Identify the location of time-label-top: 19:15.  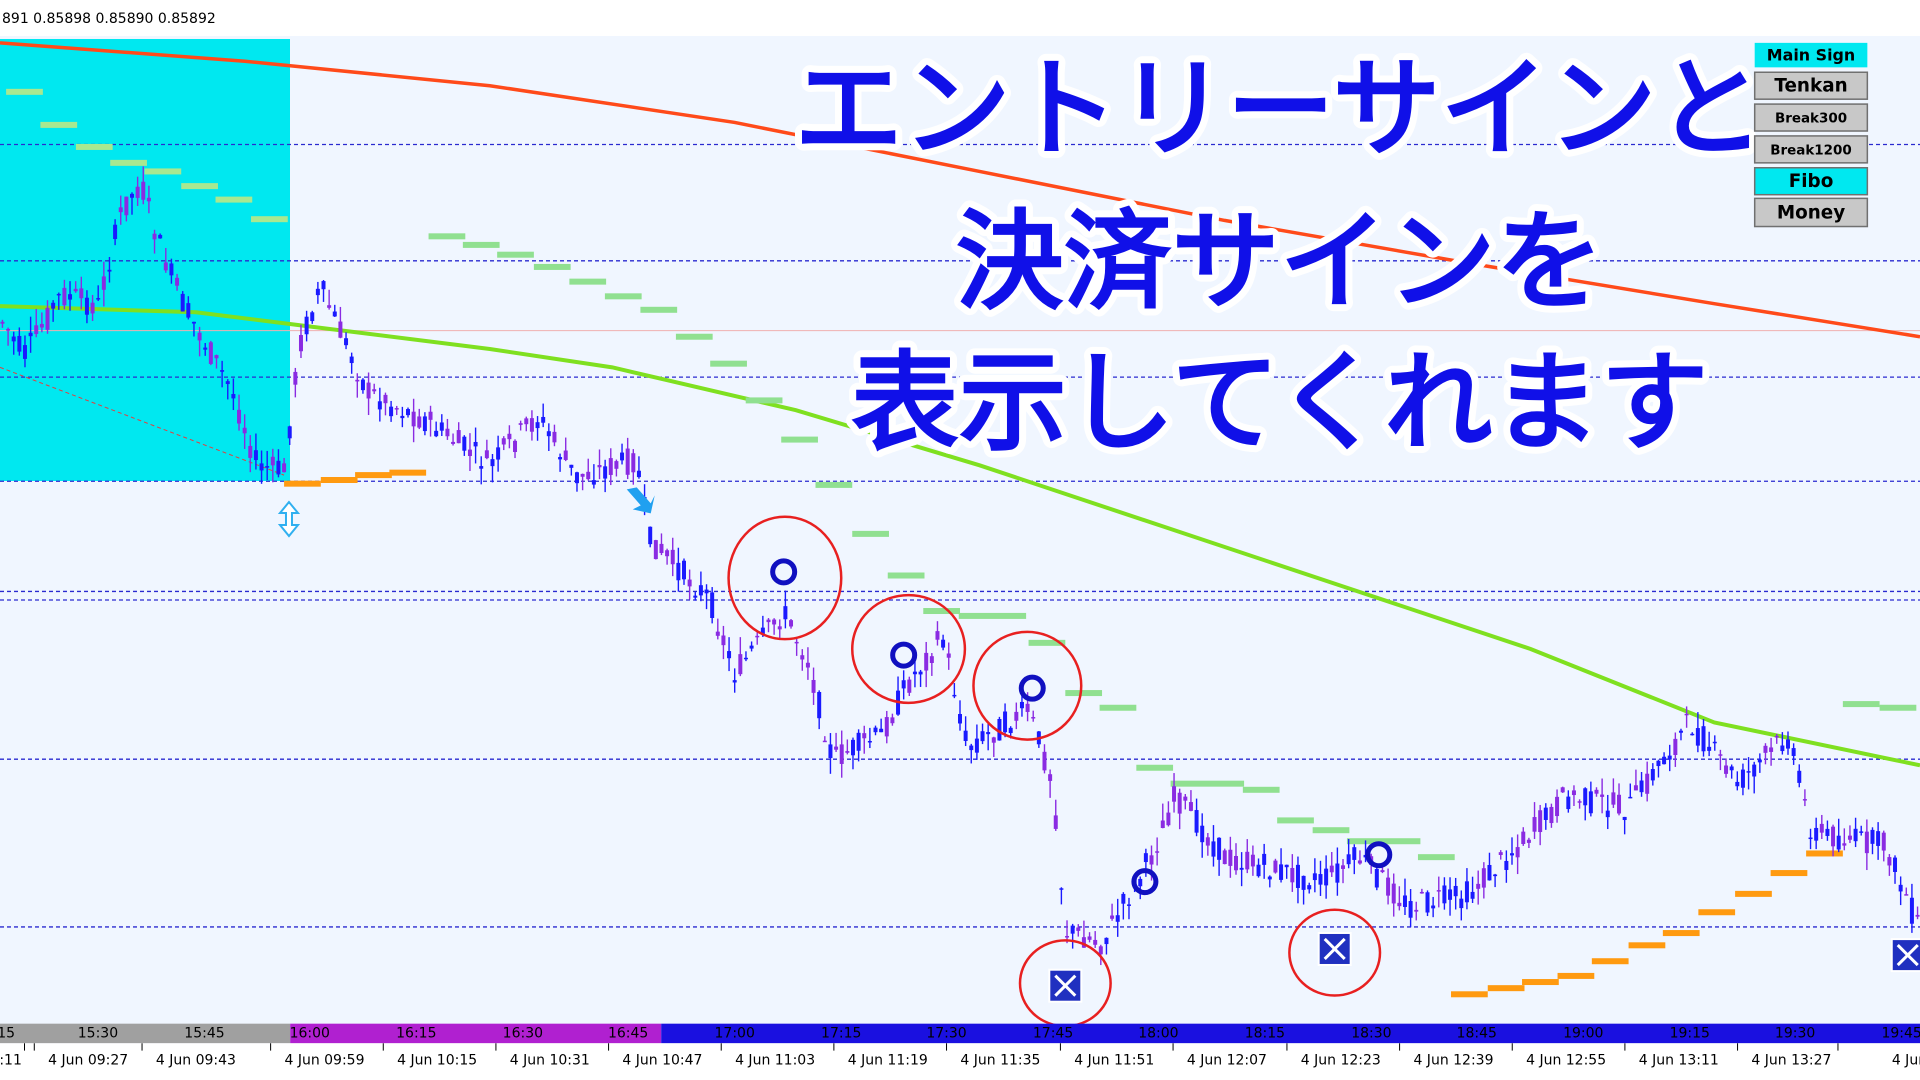
(1690, 1033).